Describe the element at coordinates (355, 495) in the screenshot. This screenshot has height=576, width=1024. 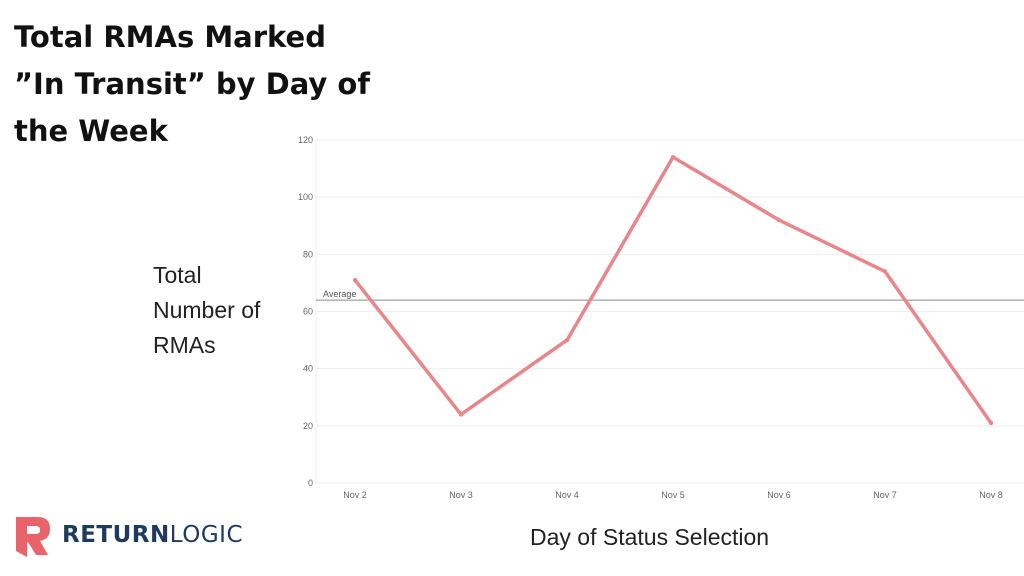
I see `x-tick-label: Nov 2` at that location.